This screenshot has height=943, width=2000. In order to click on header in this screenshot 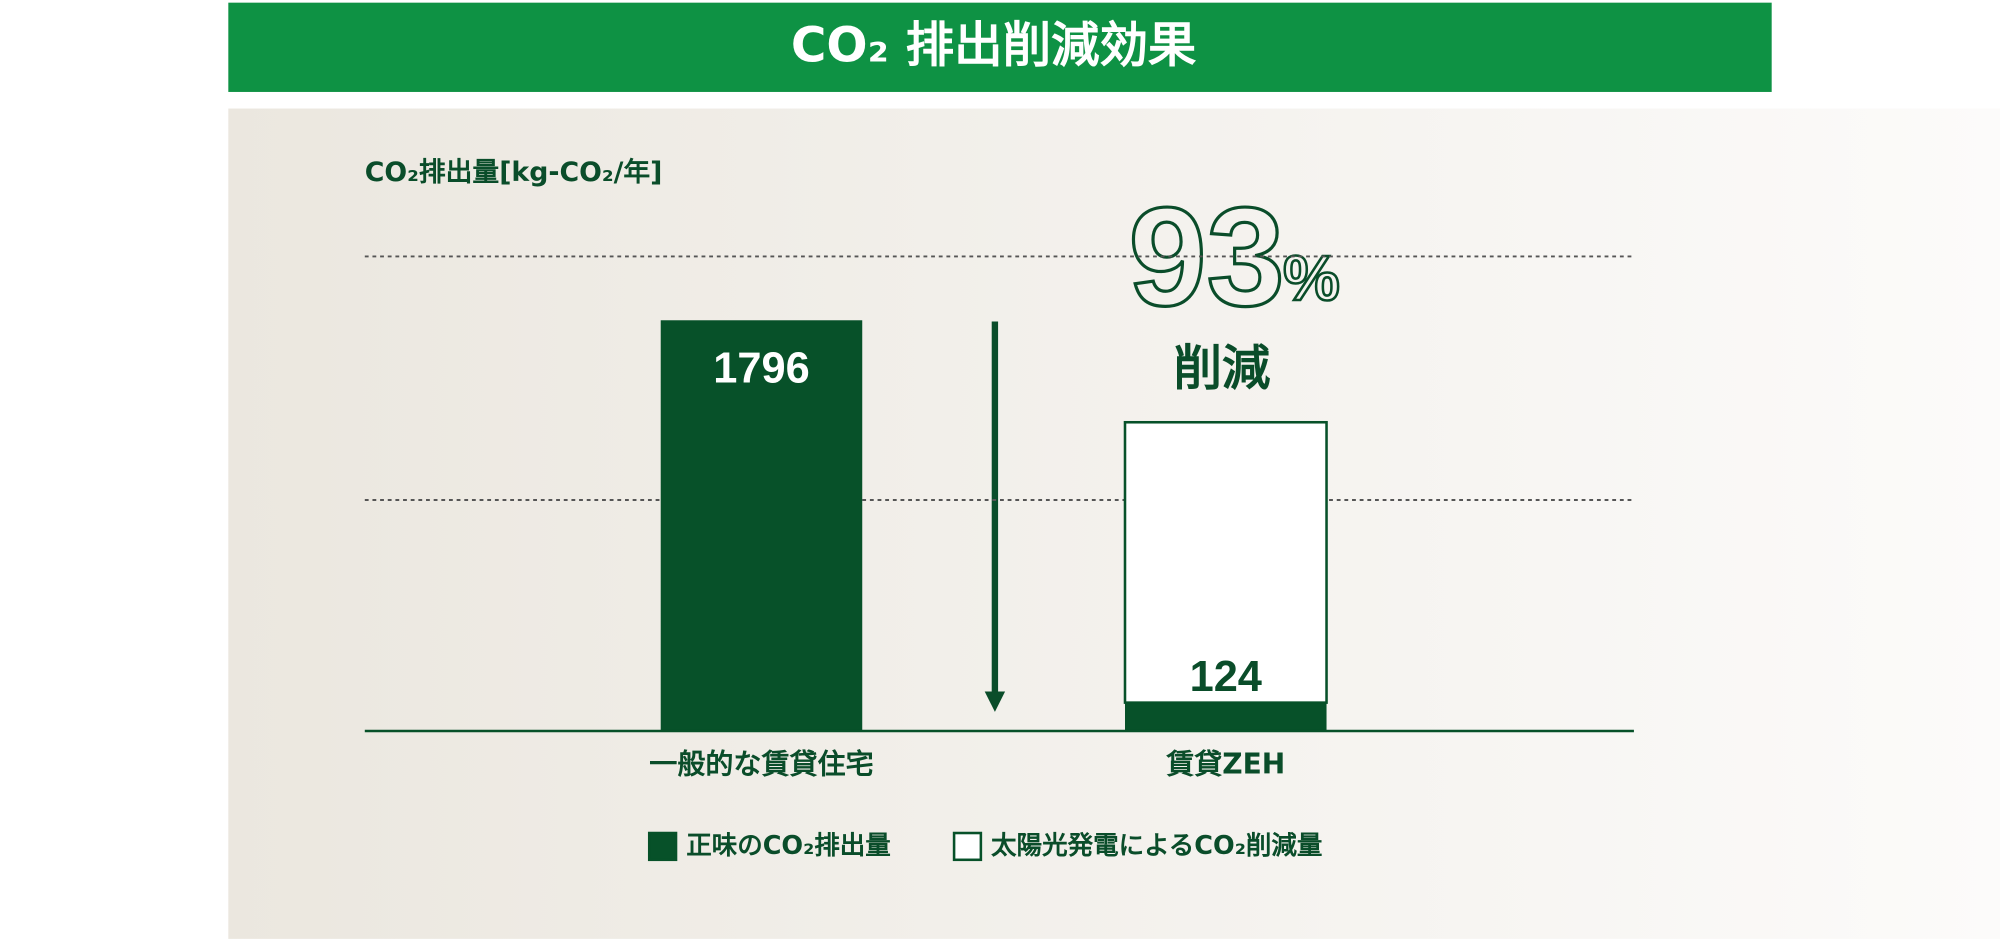, I will do `click(1000, 47)`.